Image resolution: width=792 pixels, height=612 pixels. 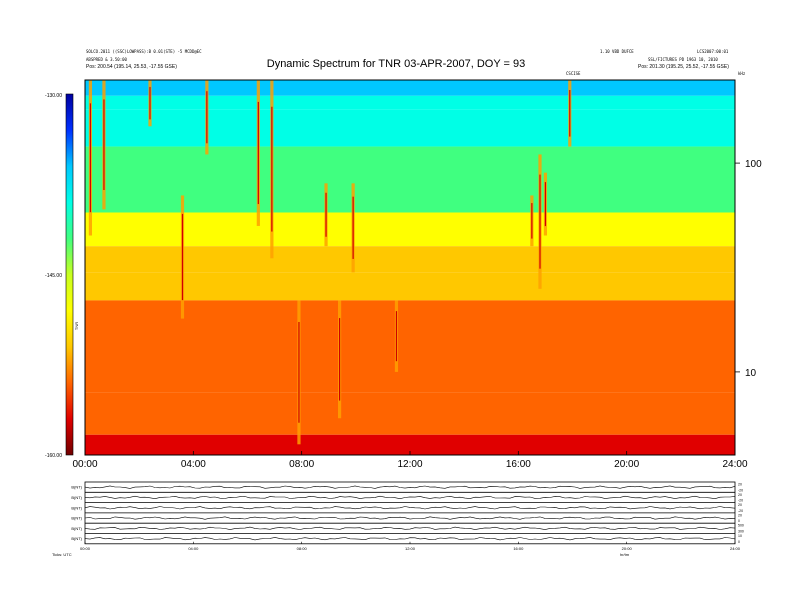 What do you see at coordinates (76, 518) in the screenshot?
I see `lower-panel-label-3: B(NT)` at bounding box center [76, 518].